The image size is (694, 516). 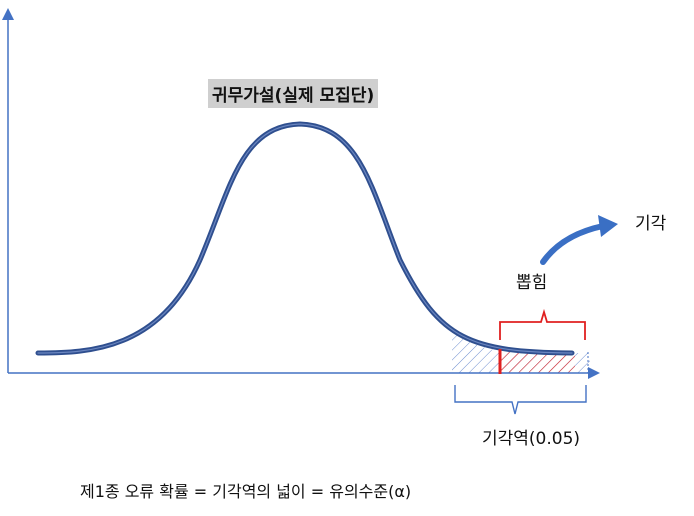 I want to click on sample-extraction-label: 뽑힘, so click(x=532, y=283).